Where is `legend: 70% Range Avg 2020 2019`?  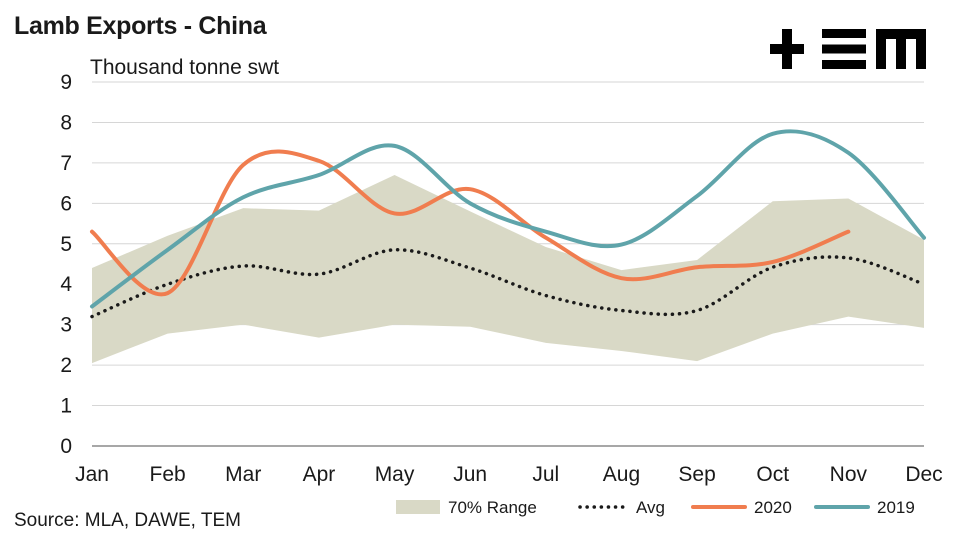 legend: 70% Range Avg 2020 2019 is located at coordinates (655, 507).